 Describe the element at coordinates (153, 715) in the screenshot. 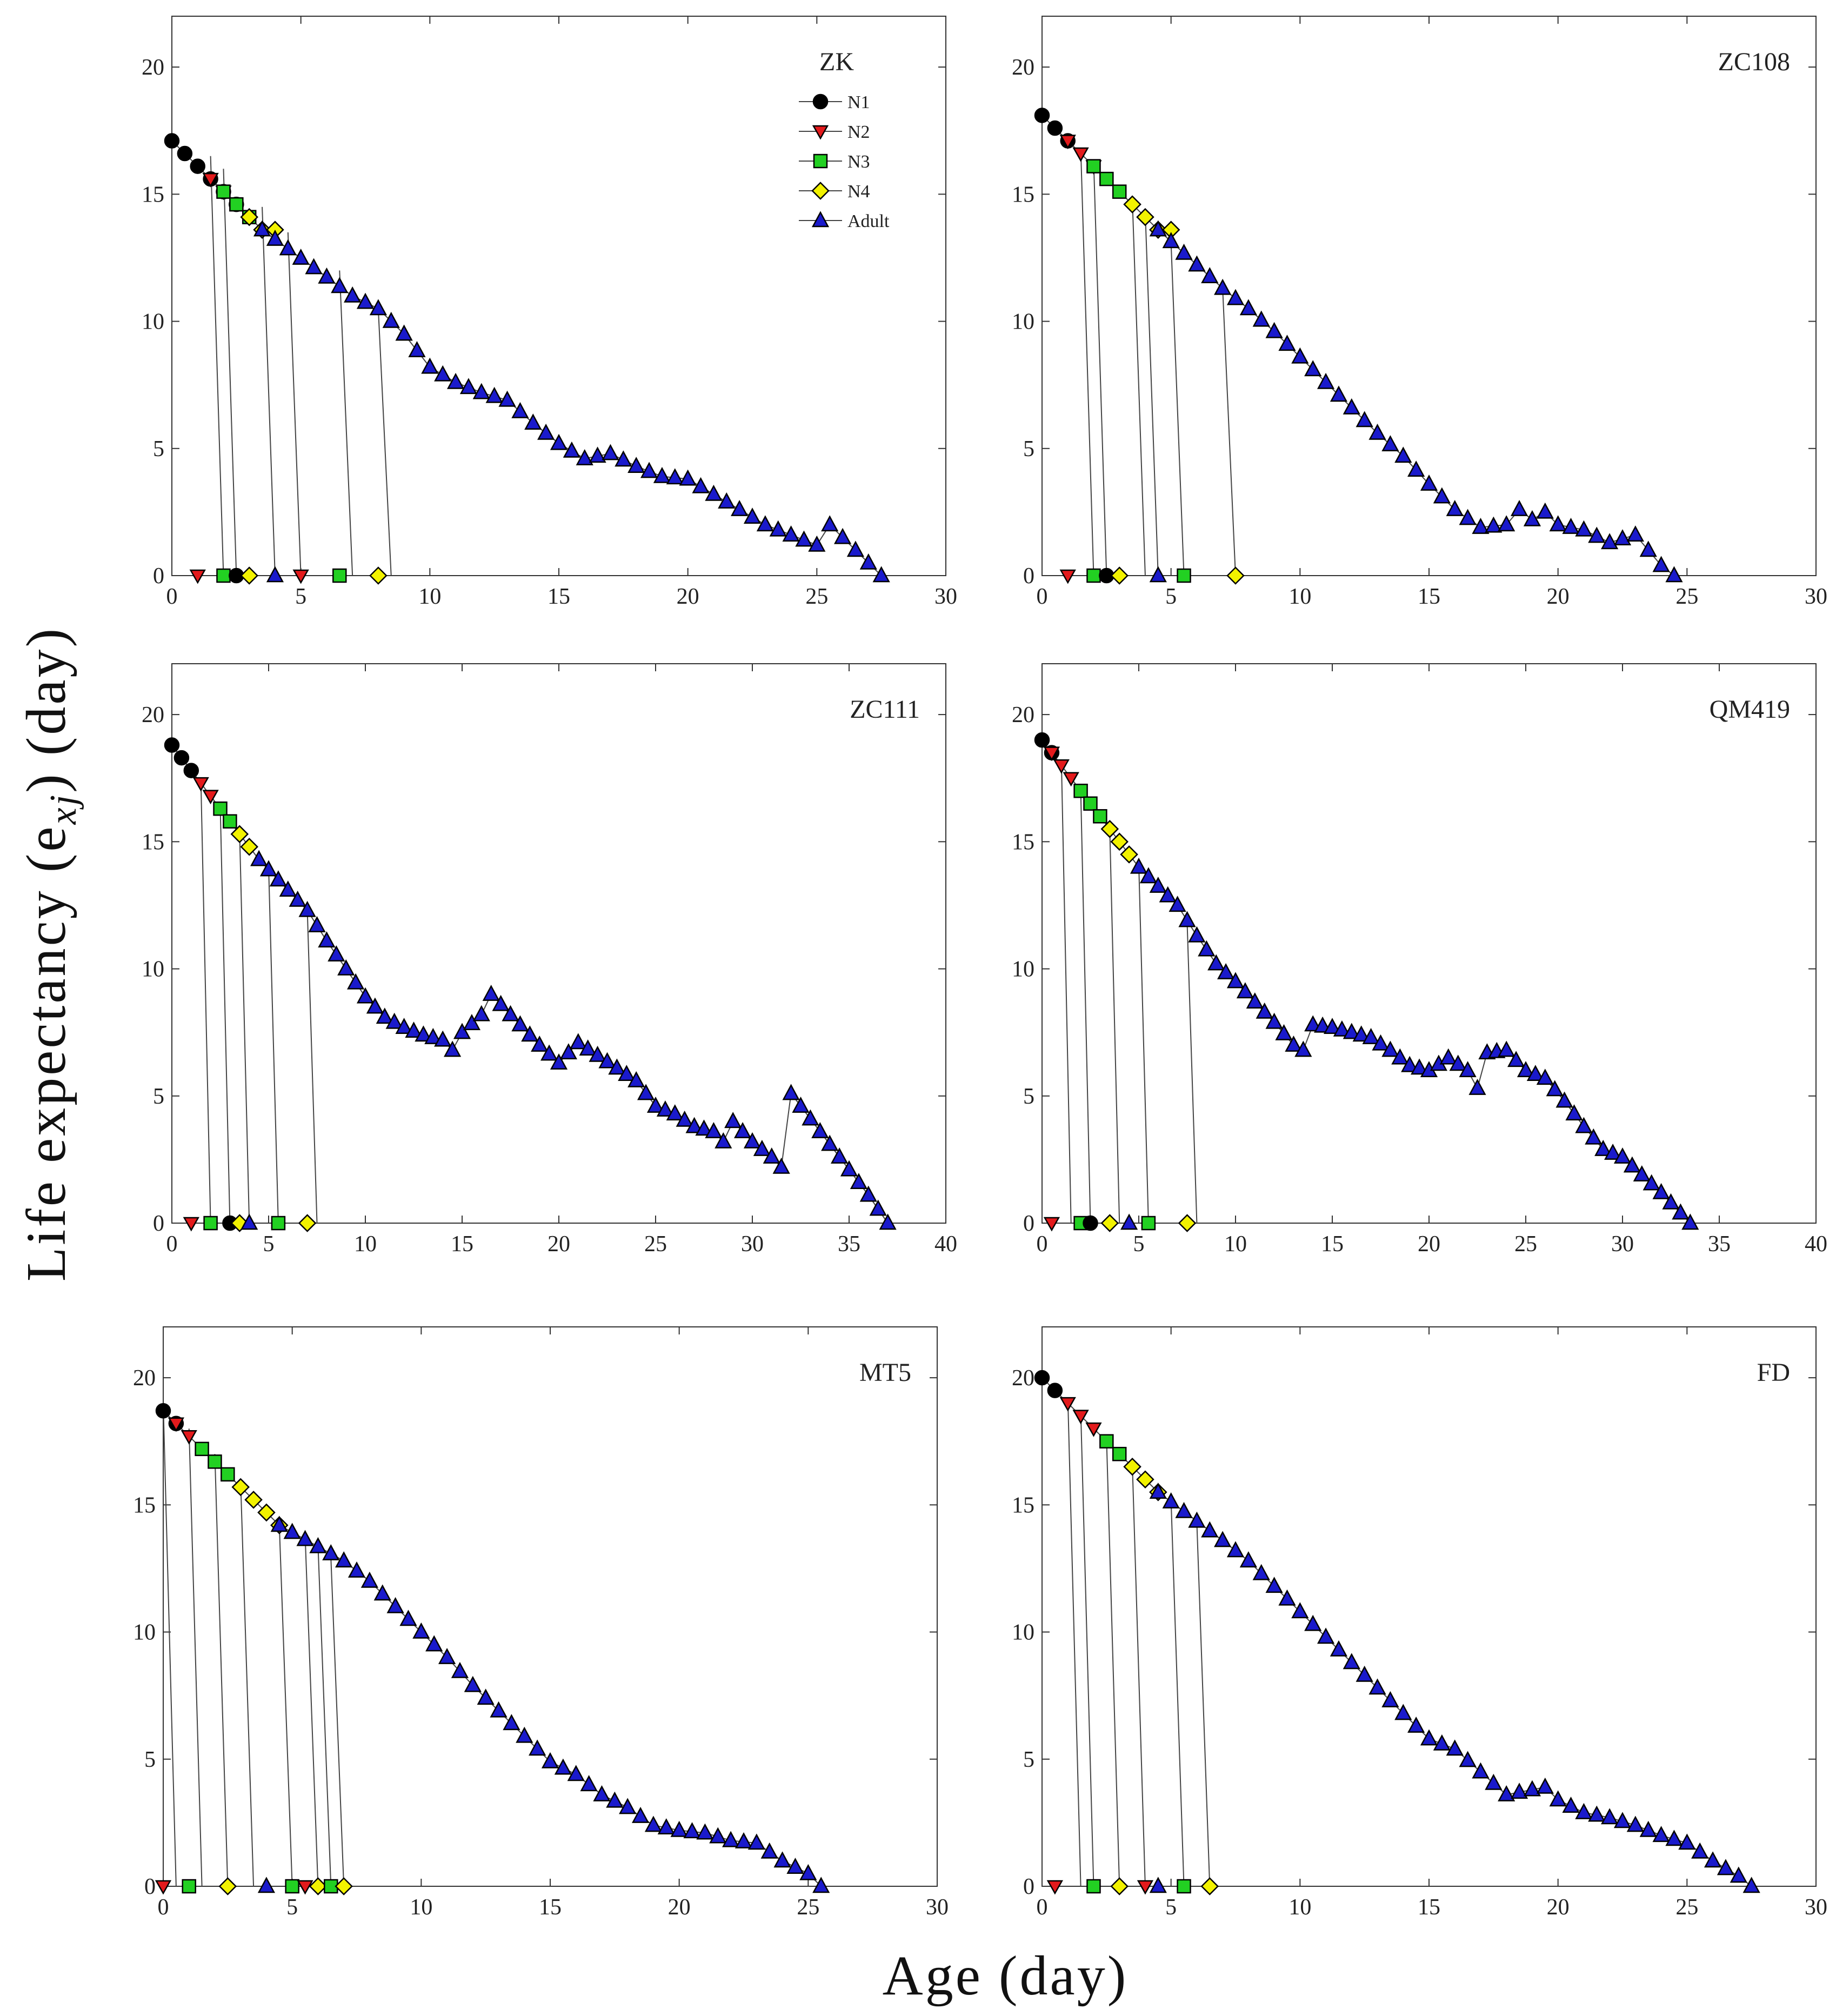

I see `y-tick-label: 20` at that location.